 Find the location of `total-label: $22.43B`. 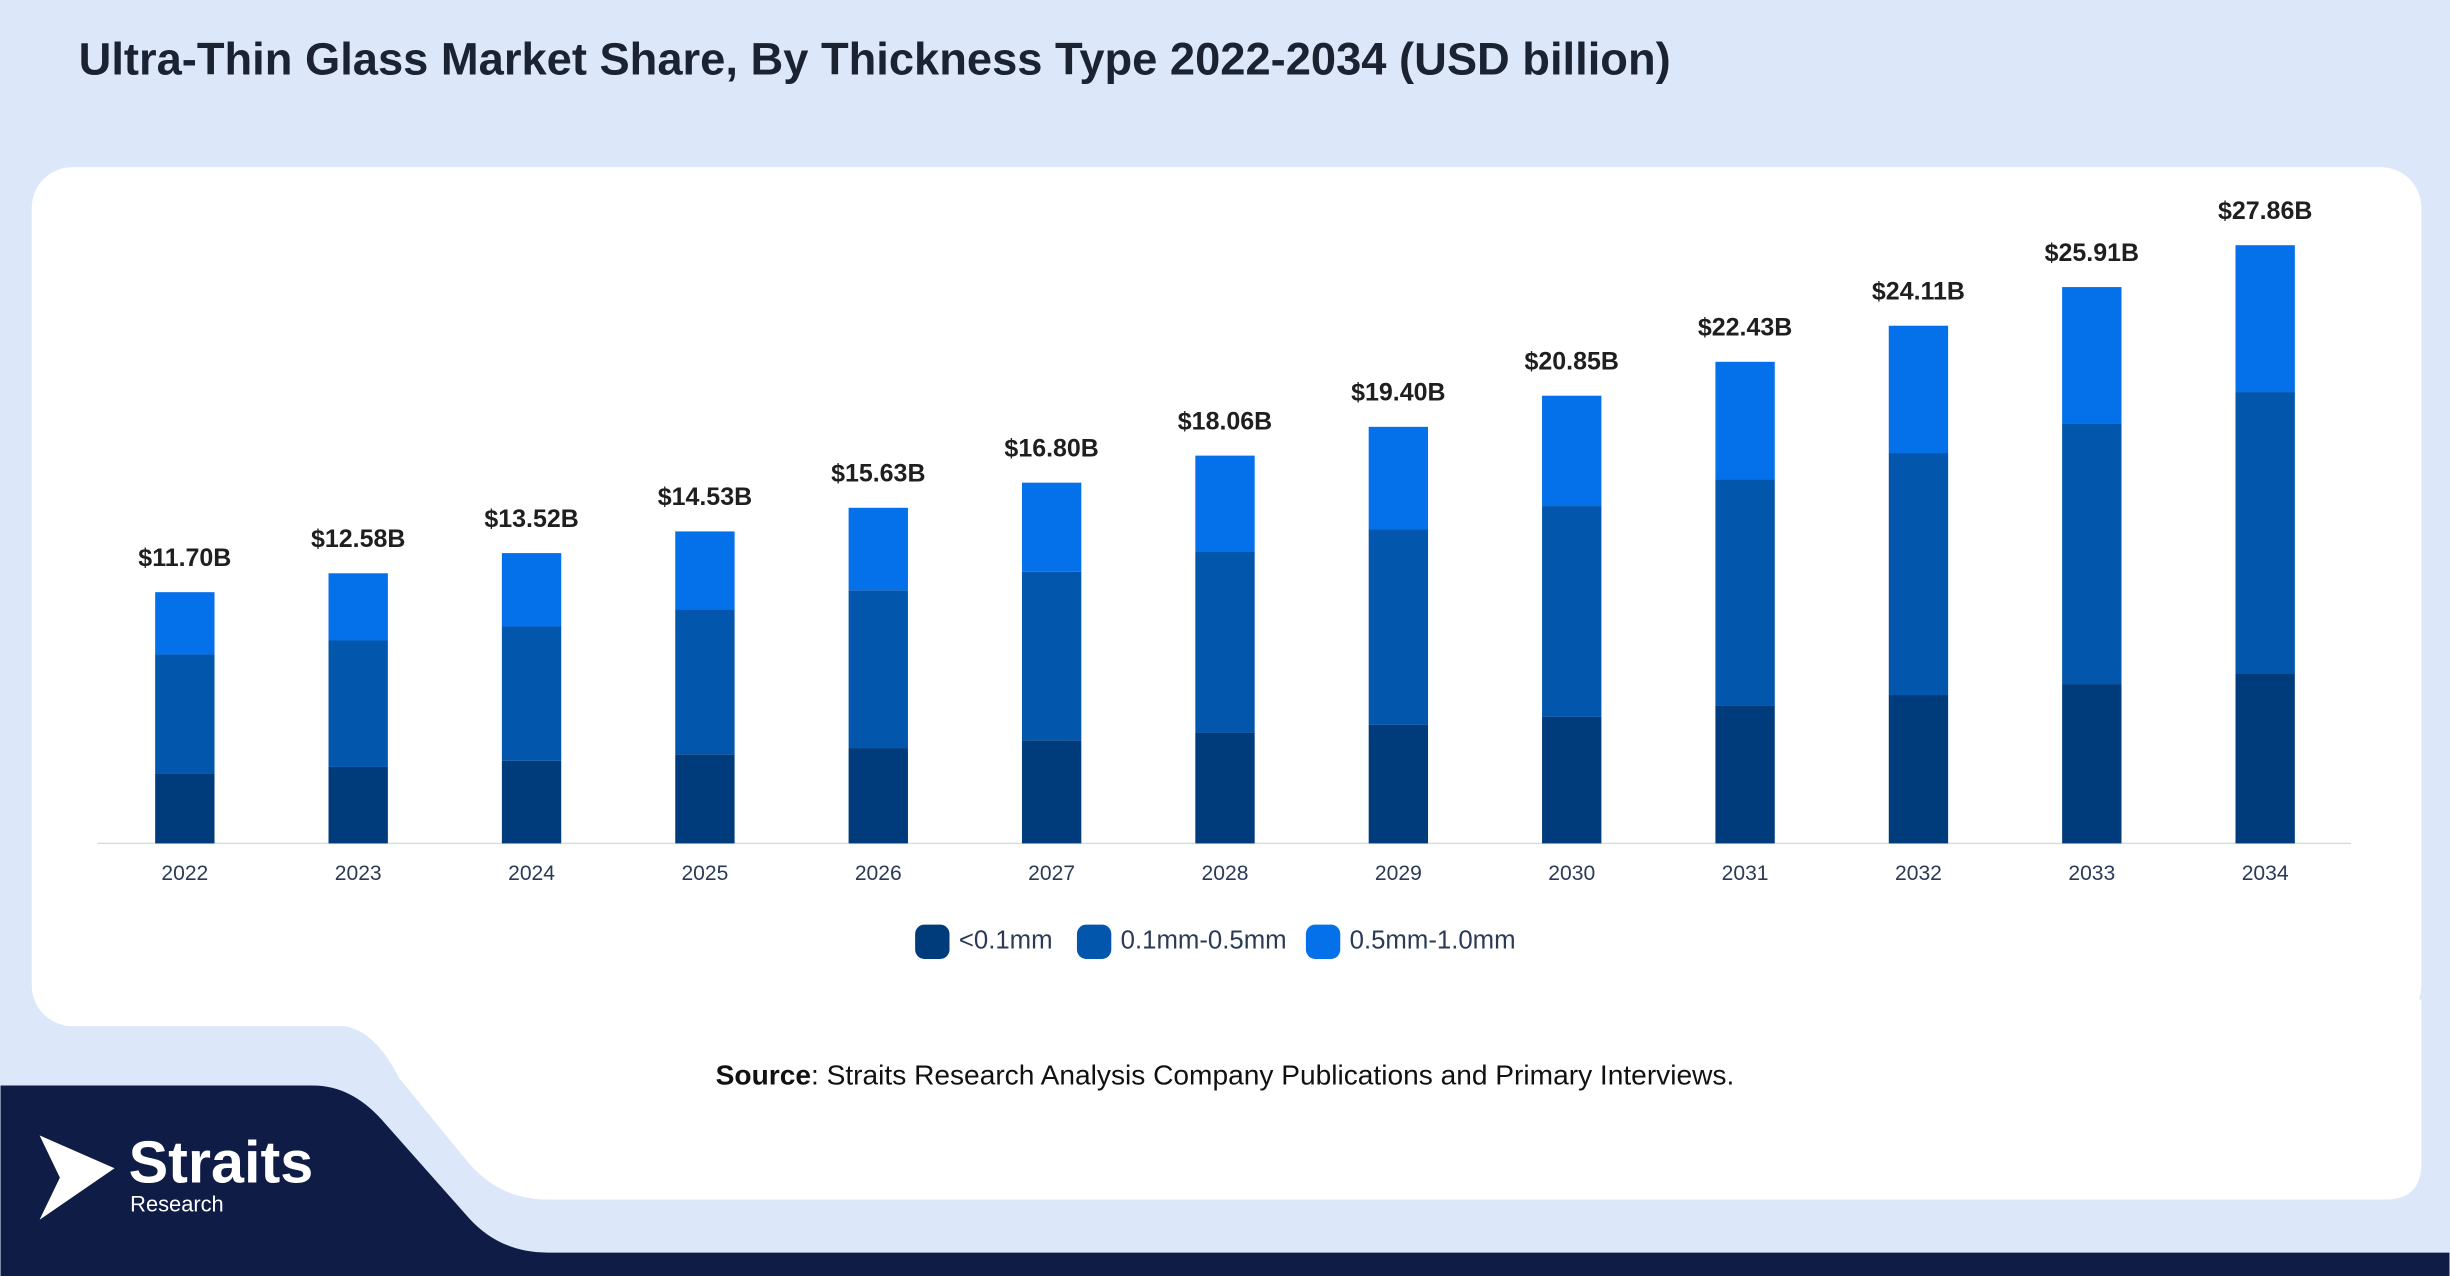

total-label: $22.43B is located at coordinates (1745, 328).